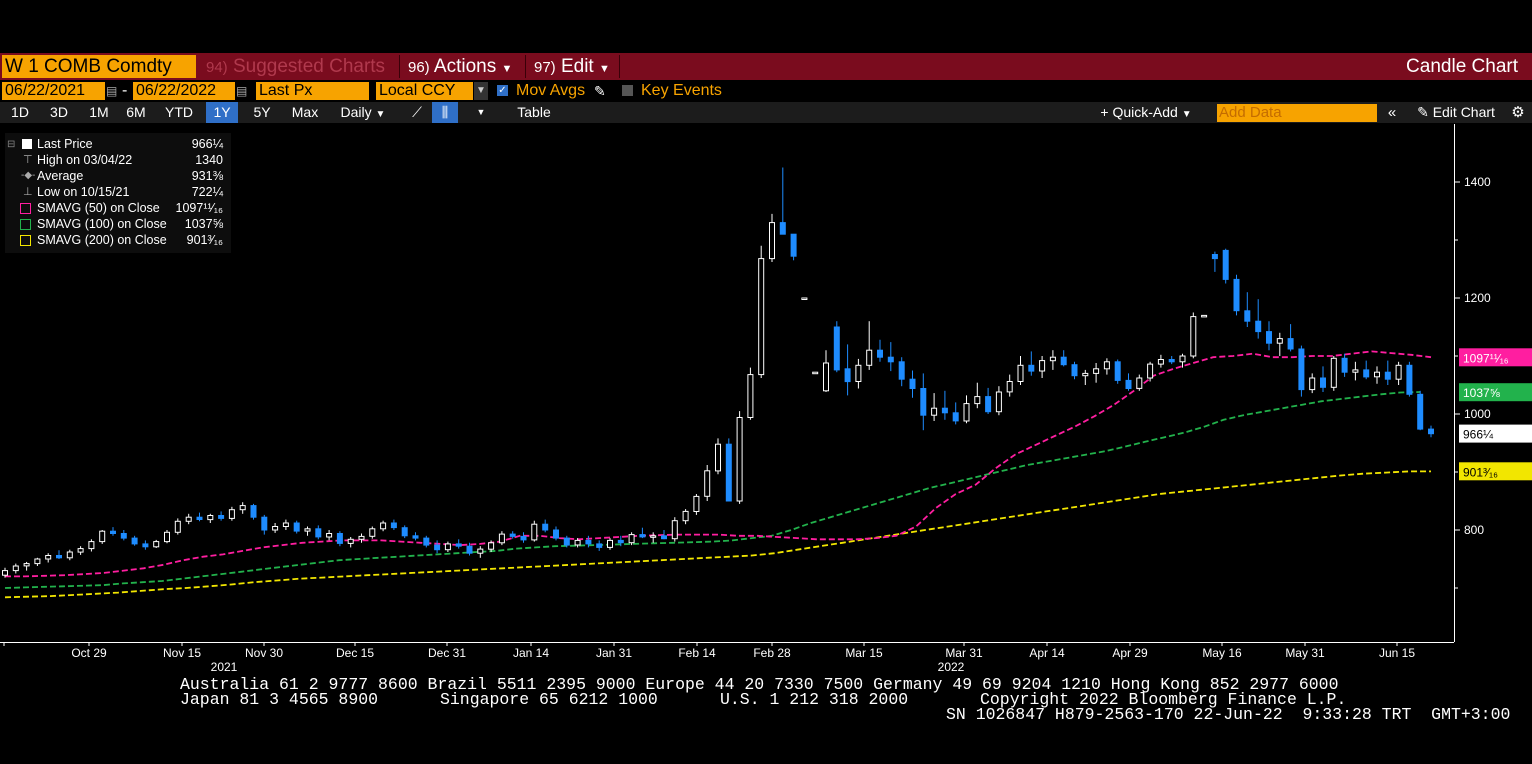  Describe the element at coordinates (179, 112) in the screenshot. I see `range-button-ytd: YTD` at that location.